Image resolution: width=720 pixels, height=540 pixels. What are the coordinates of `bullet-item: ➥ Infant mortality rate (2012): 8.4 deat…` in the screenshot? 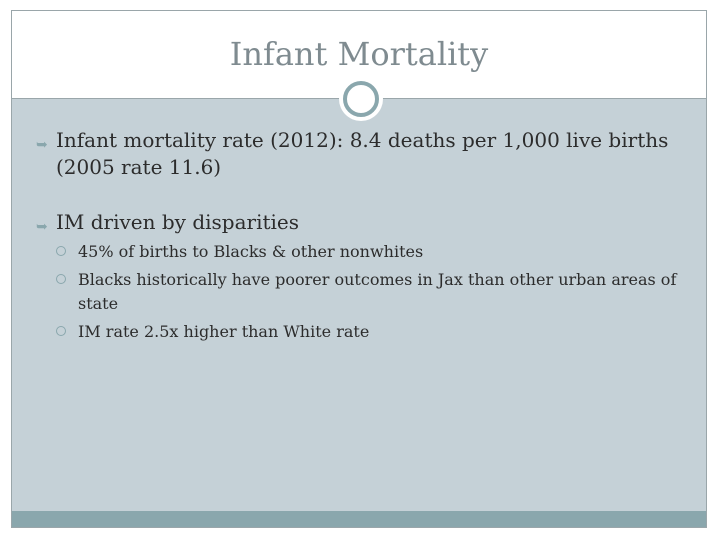 It's located at (361, 154).